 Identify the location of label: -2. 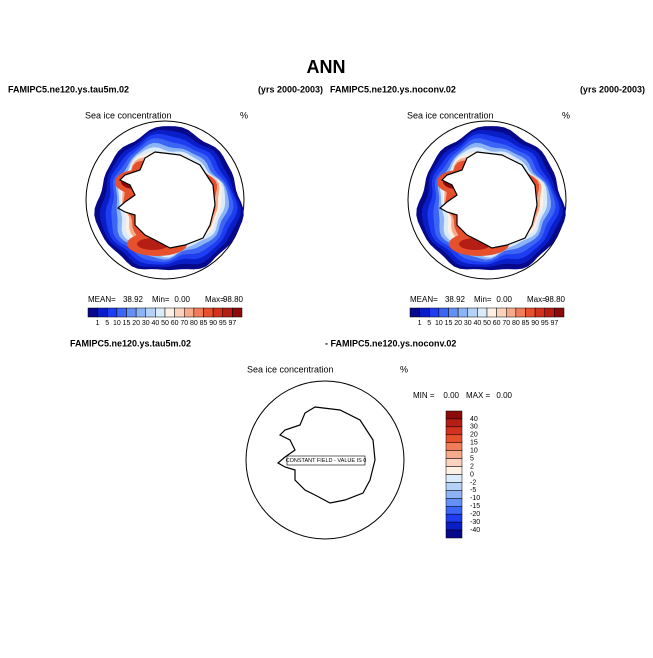
(473, 482).